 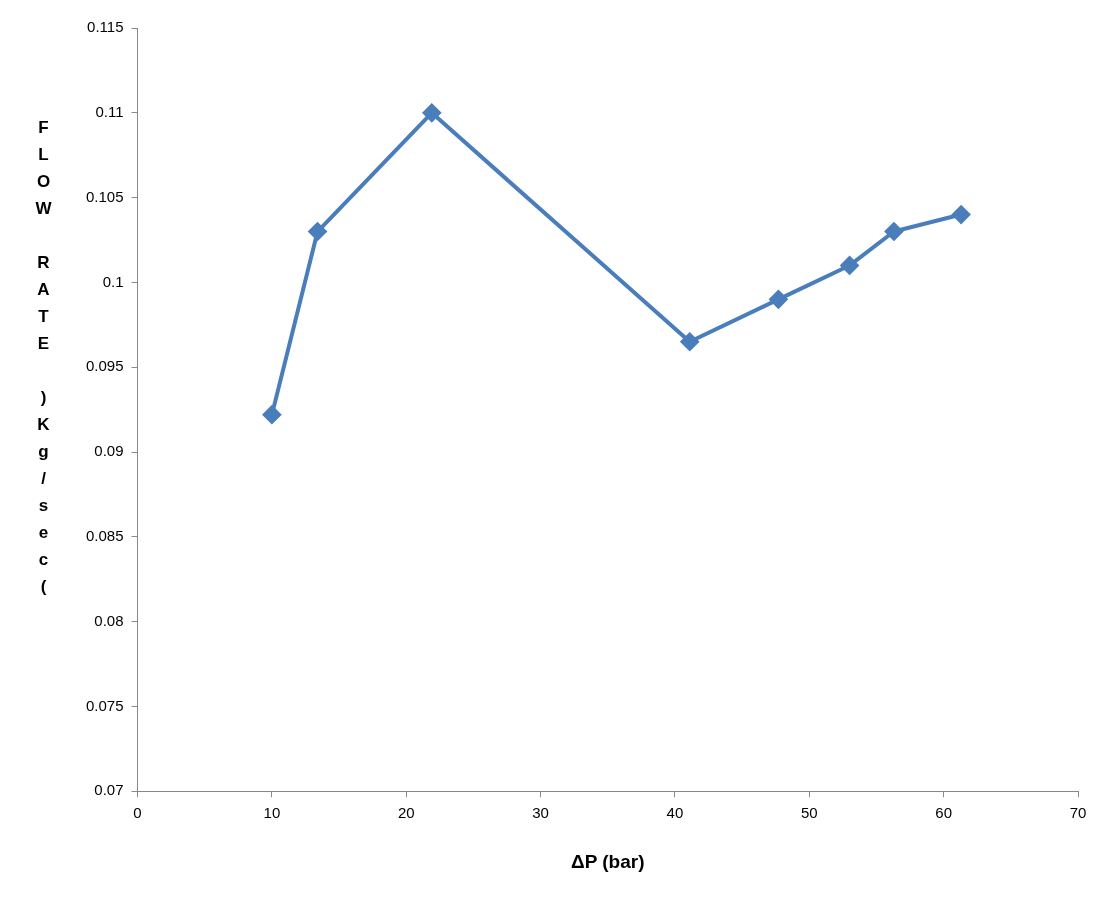 I want to click on x-tick-label: 30, so click(x=540, y=813).